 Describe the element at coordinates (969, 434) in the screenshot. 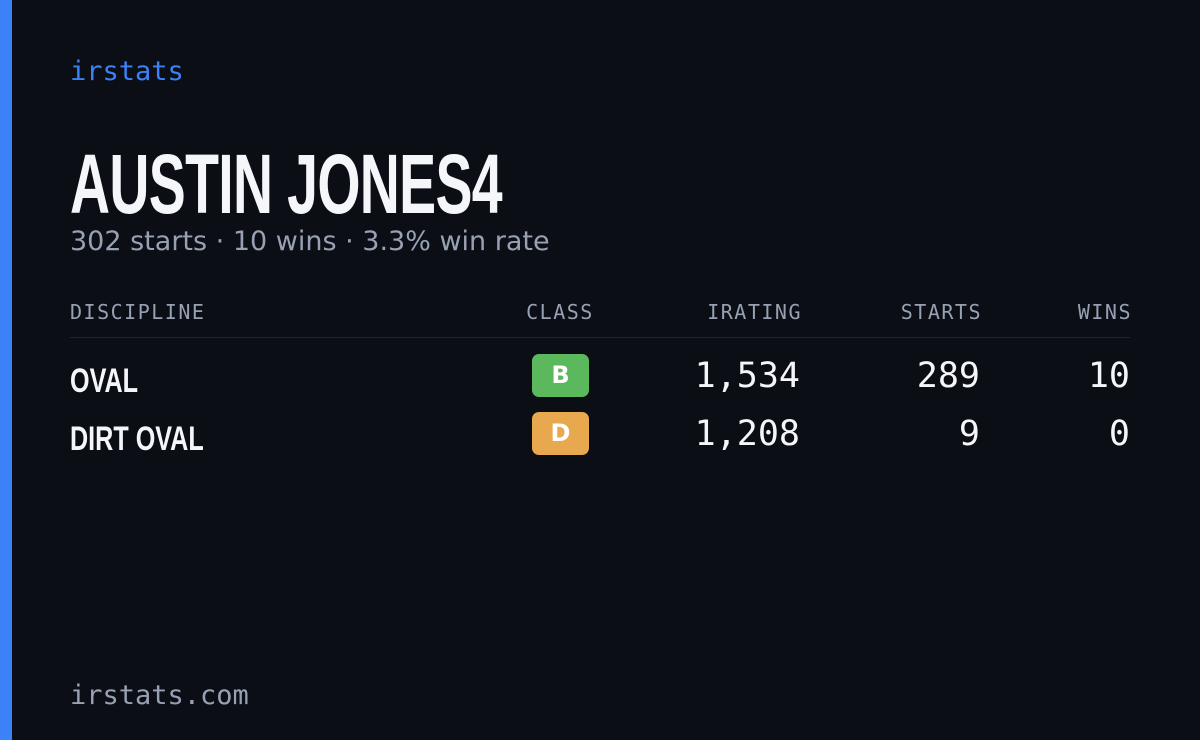

I see `starts: 9` at that location.